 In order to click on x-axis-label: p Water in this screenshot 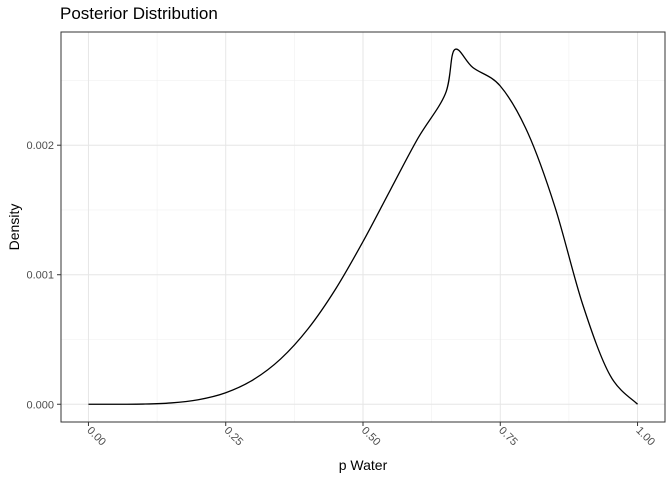, I will do `click(363, 465)`.